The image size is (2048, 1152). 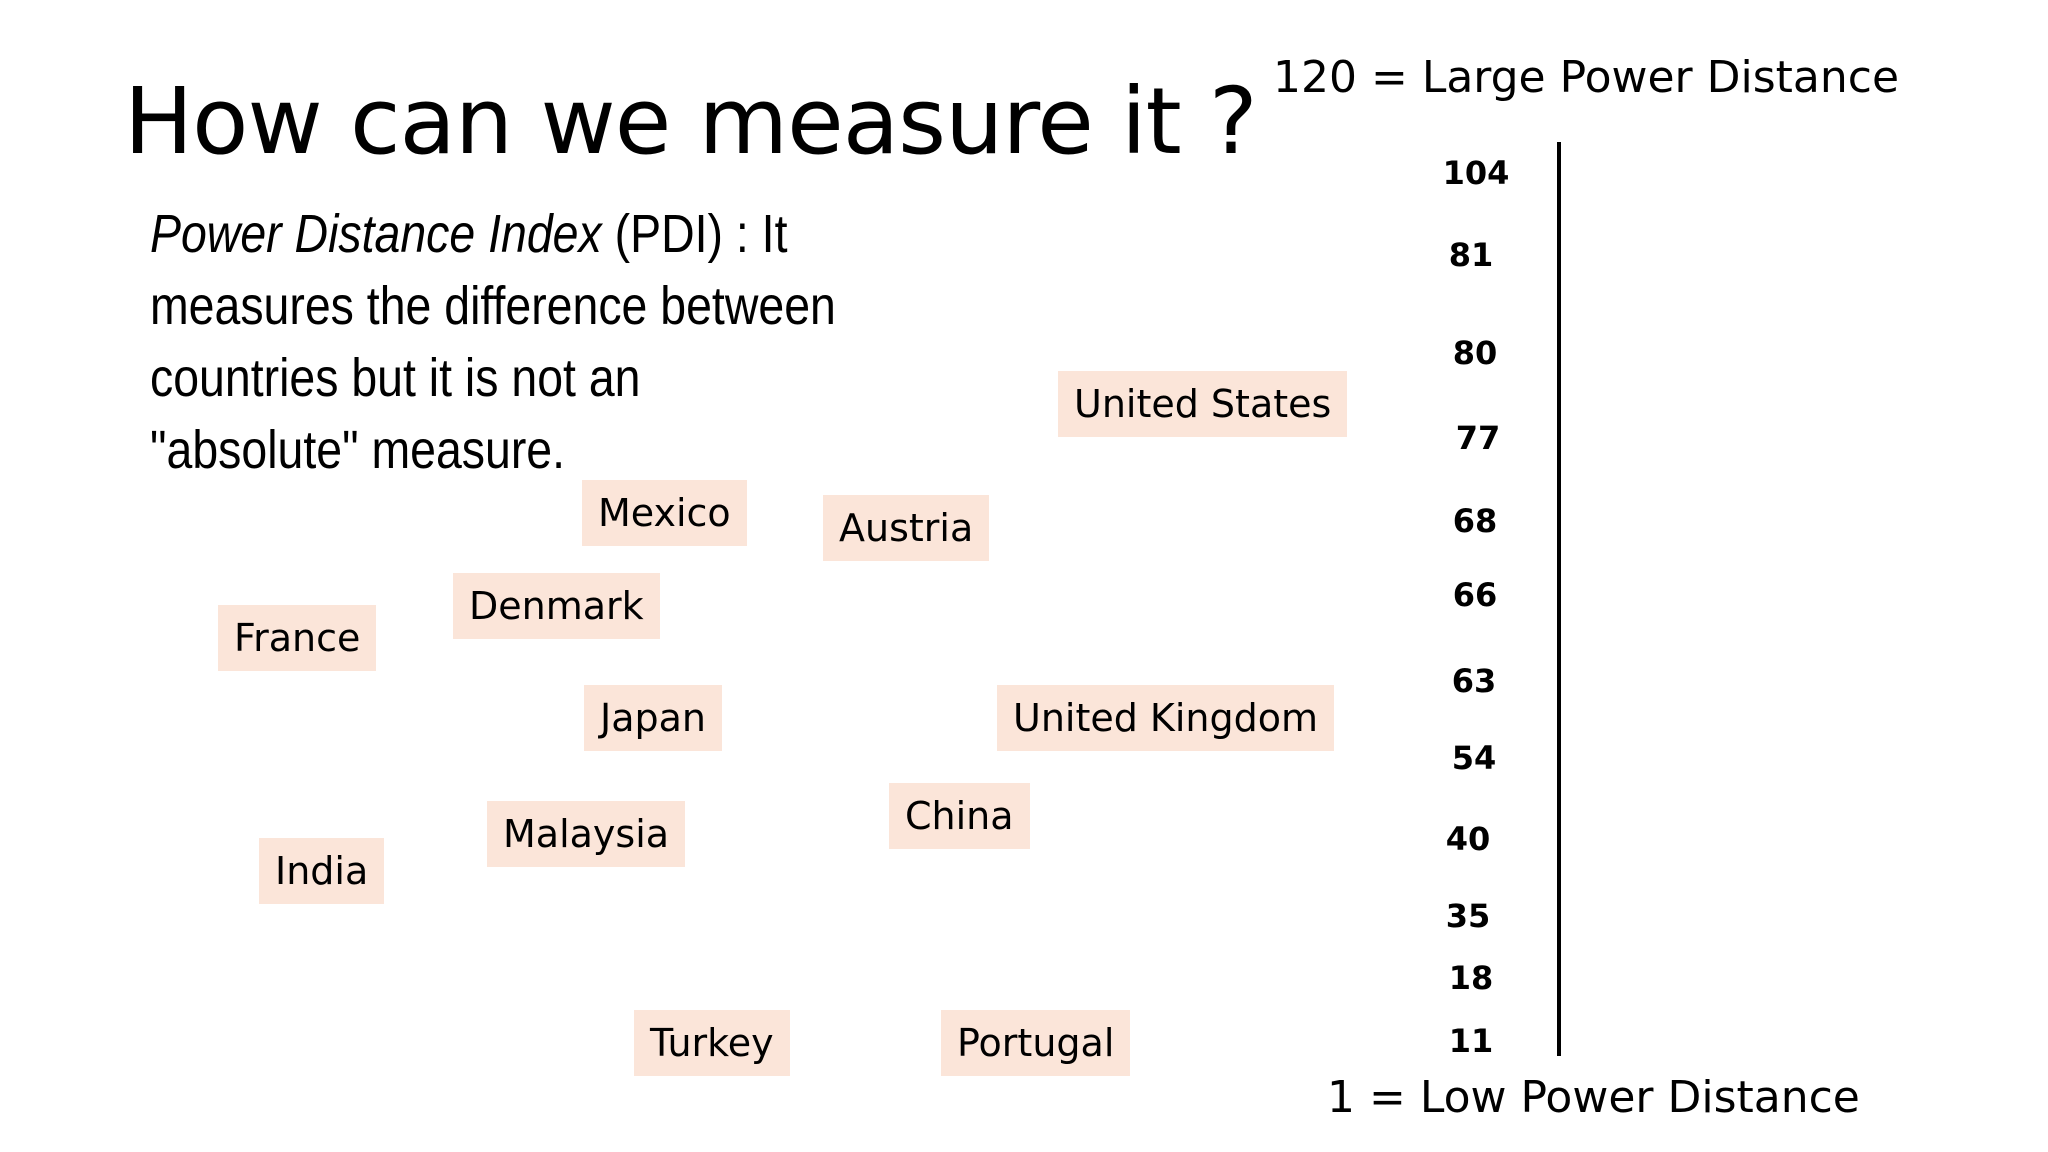 What do you see at coordinates (1471, 1041) in the screenshot?
I see `scale-tick: 11` at bounding box center [1471, 1041].